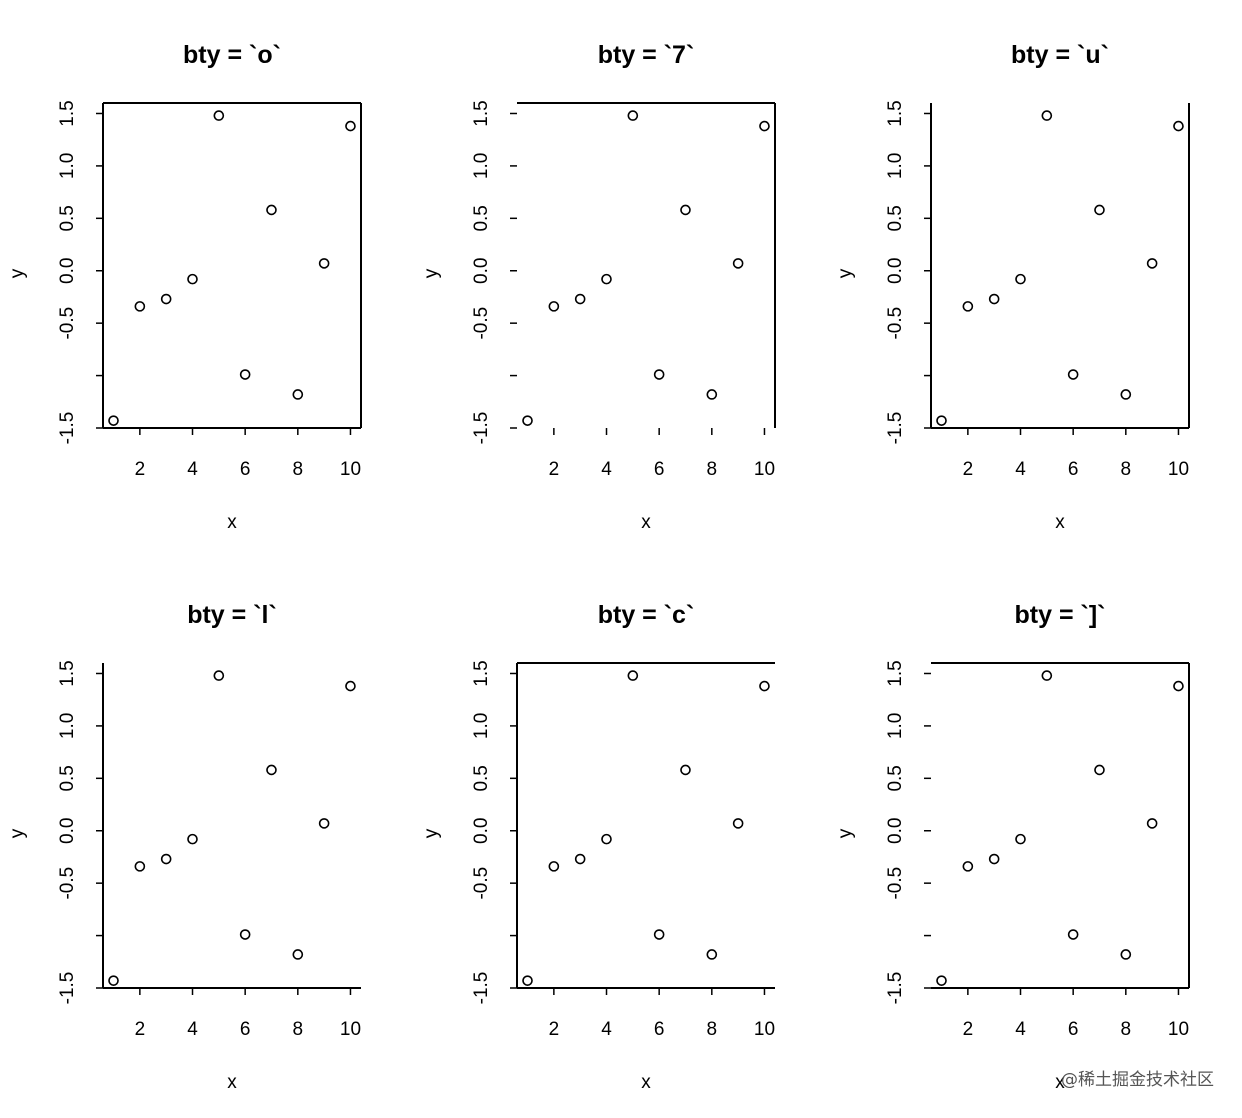 This screenshot has width=1242, height=1118. Describe the element at coordinates (184, 287) in the screenshot. I see `panel-1: bty = `o` 2 4 6 8 10 -1.5 -0.5 0.0 0.5 1.0 1.5 x y` at that location.